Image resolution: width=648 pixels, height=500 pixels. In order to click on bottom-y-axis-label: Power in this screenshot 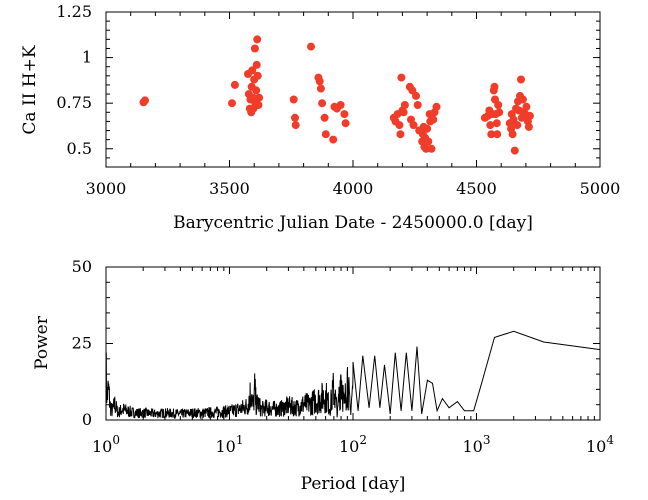, I will do `click(42, 342)`.